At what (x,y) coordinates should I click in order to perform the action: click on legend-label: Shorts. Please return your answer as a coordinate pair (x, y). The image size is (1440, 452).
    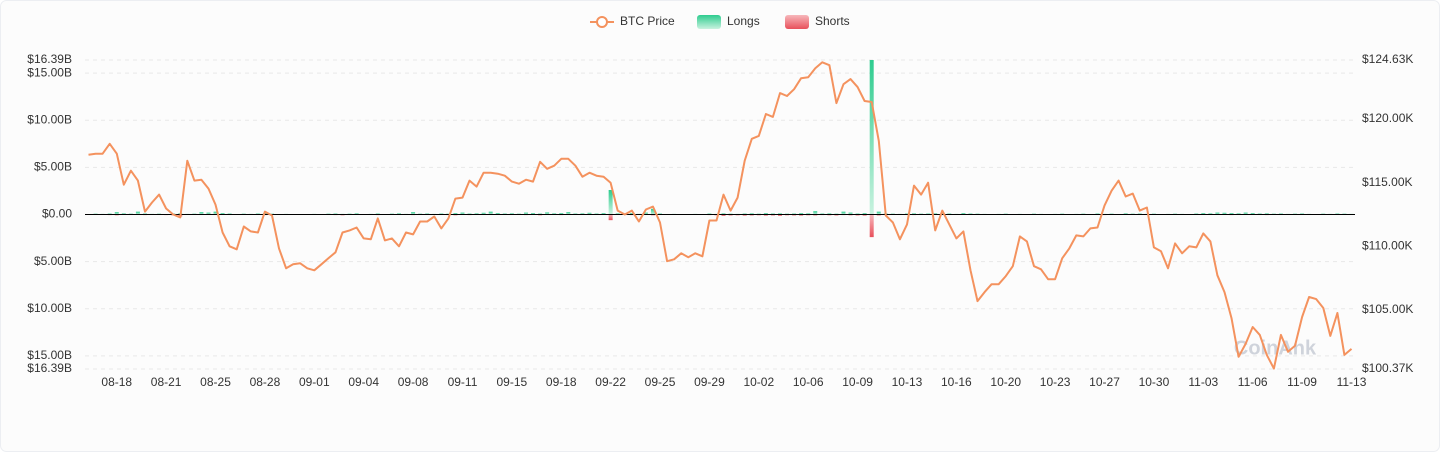
    Looking at the image, I should click on (832, 21).